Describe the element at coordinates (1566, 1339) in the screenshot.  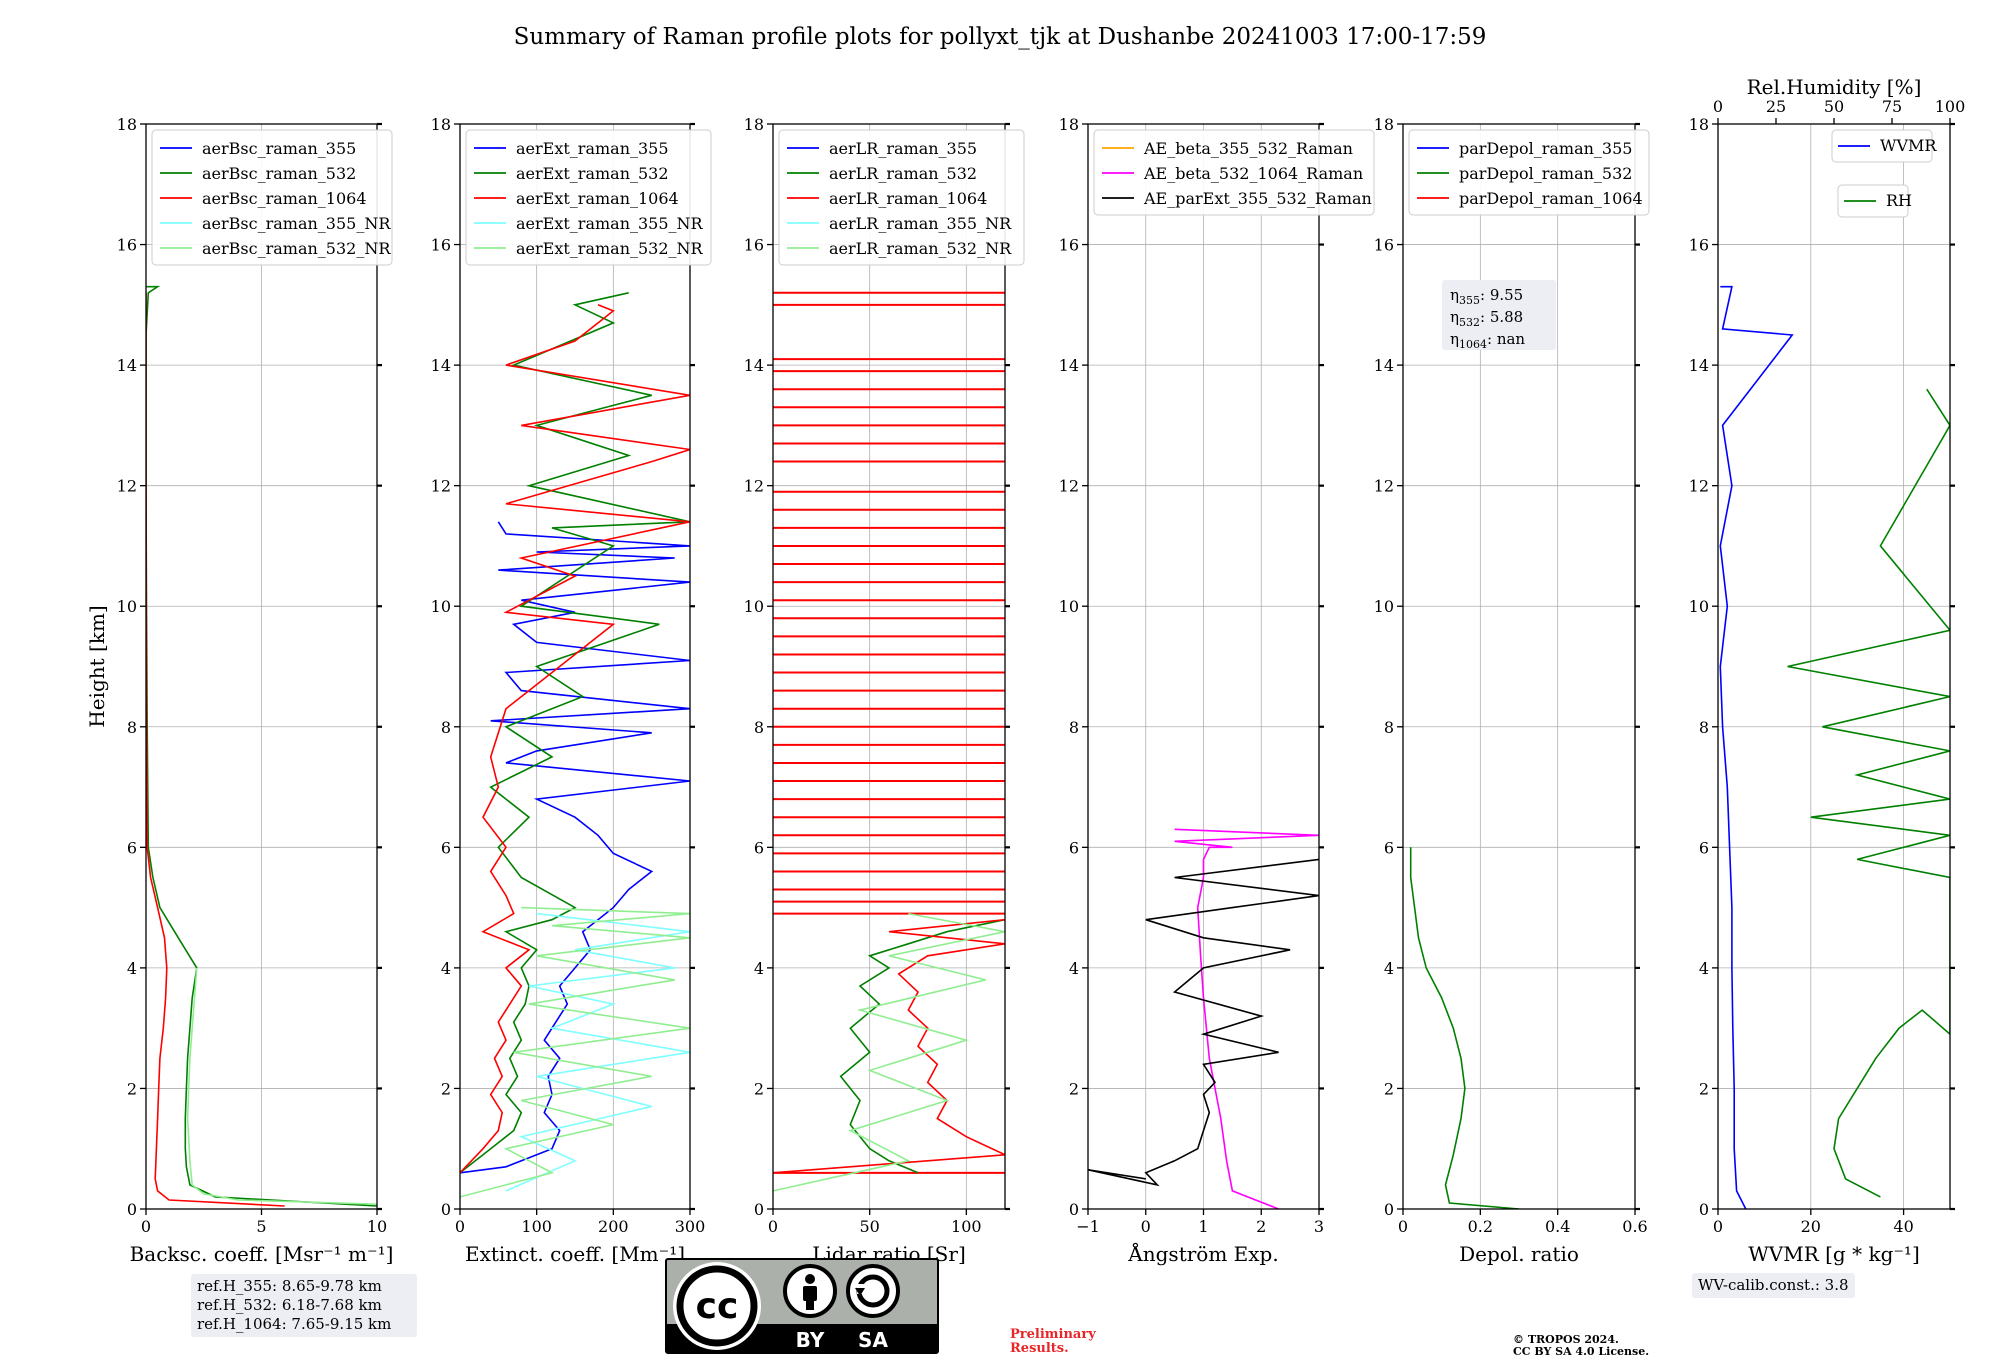
I see `copyright-line-1: © TROPOS 2024.` at that location.